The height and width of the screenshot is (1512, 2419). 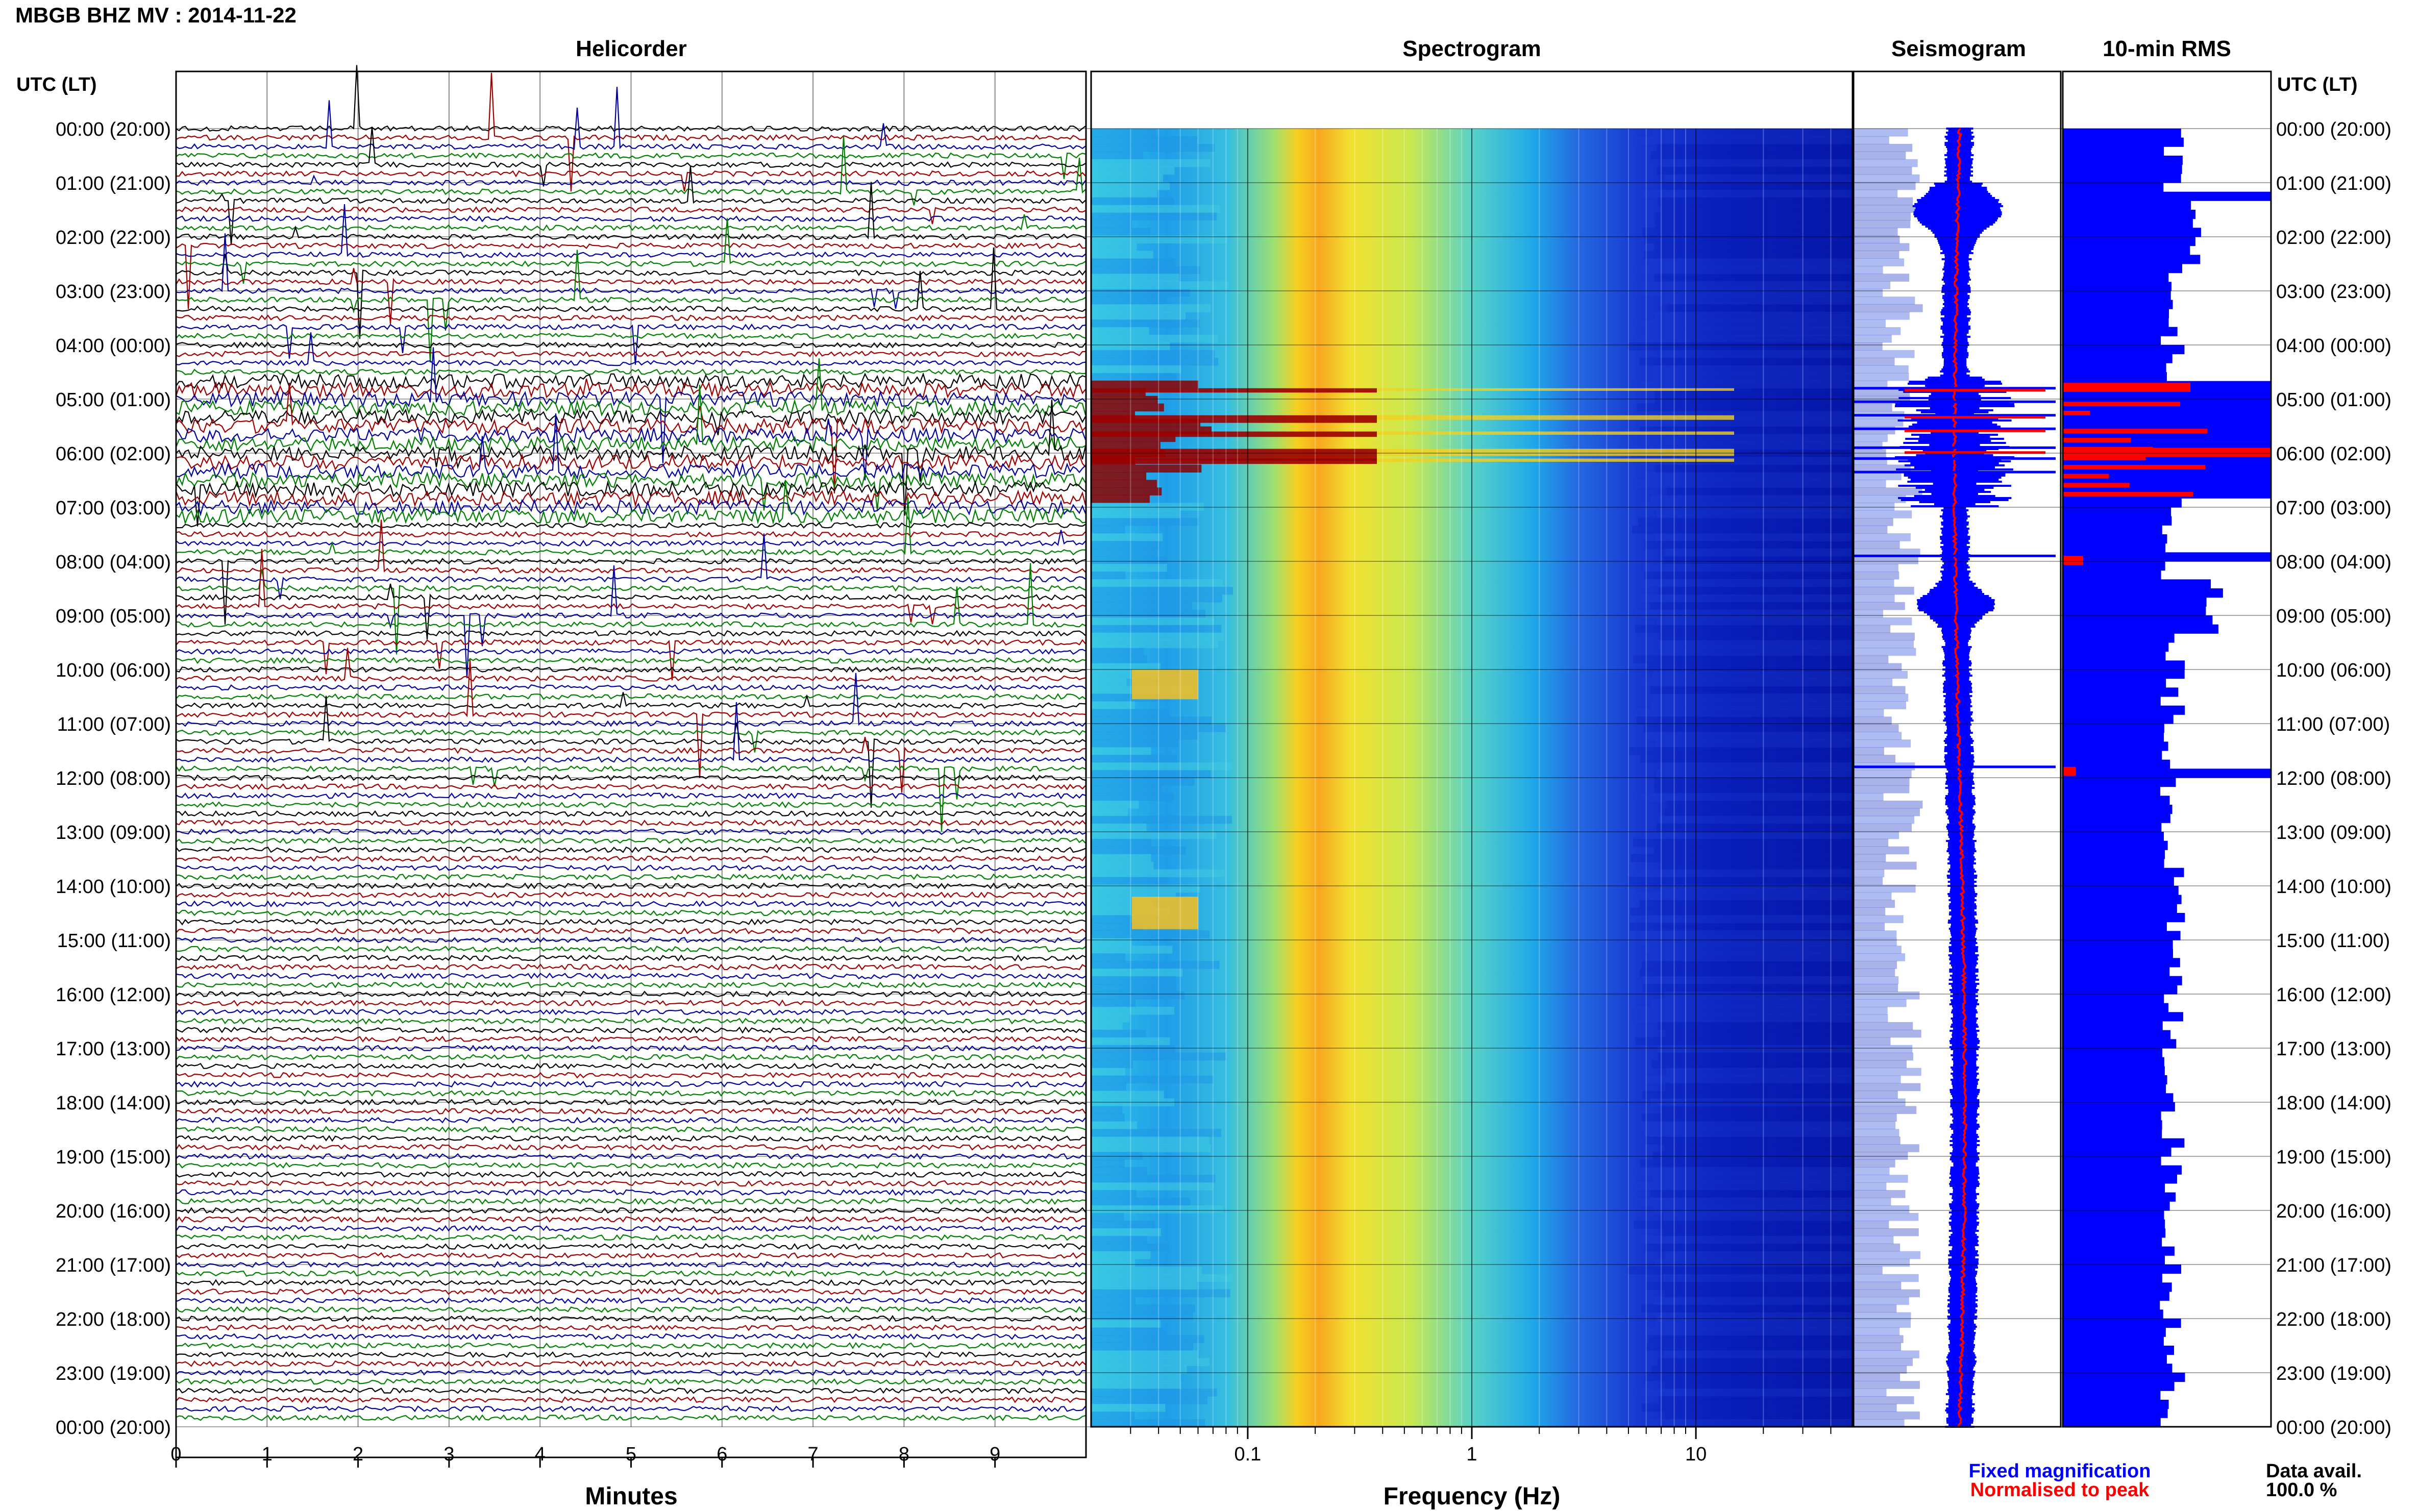 What do you see at coordinates (2333, 238) in the screenshot?
I see `utc-tick-label-right: 02:00 (22:00)` at bounding box center [2333, 238].